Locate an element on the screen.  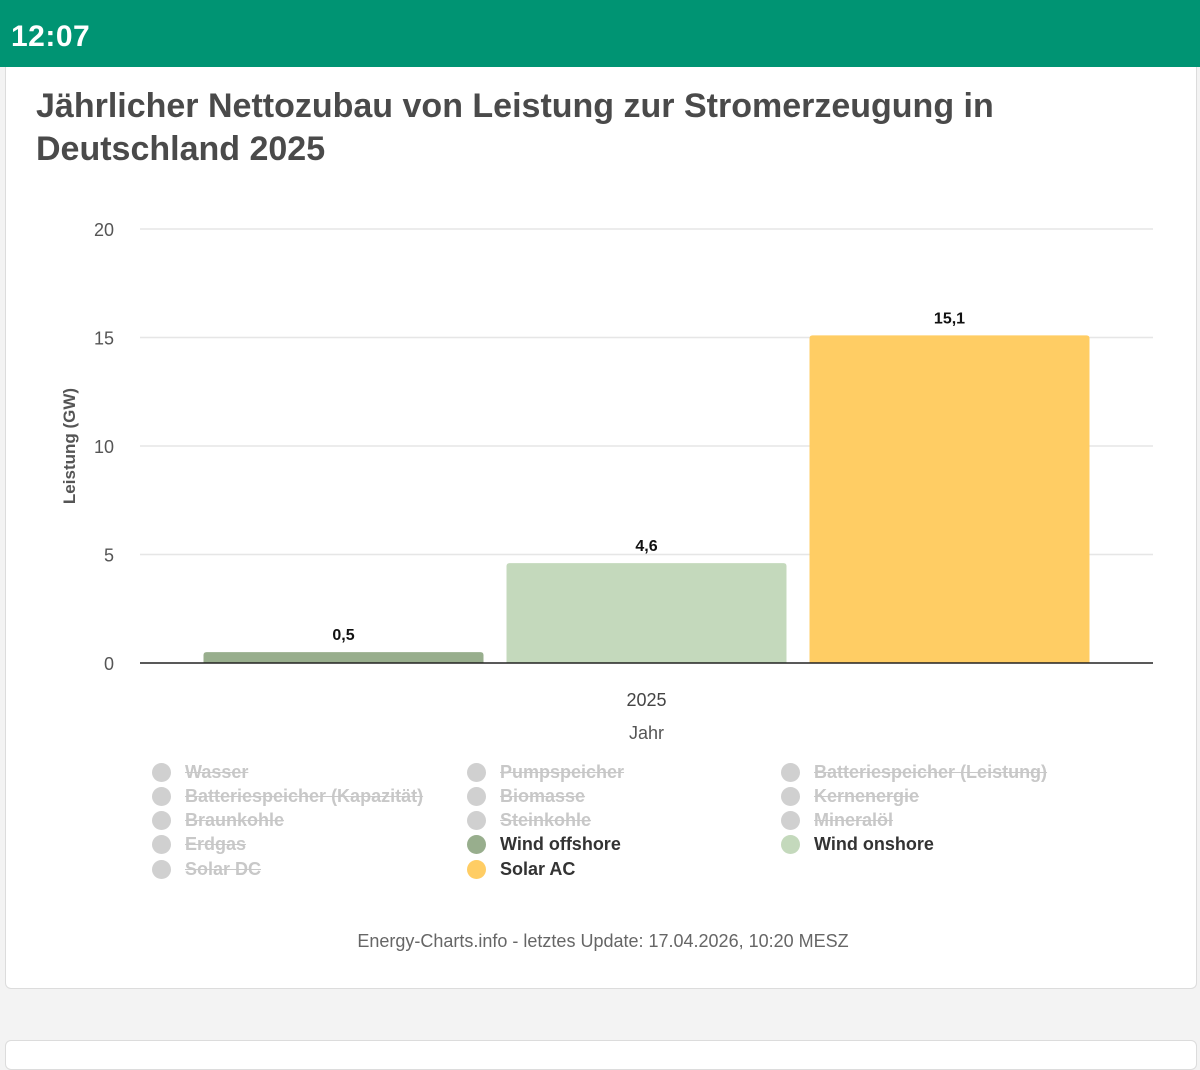
legend-item-wind-onshore: Wind onshore is located at coordinates (857, 845).